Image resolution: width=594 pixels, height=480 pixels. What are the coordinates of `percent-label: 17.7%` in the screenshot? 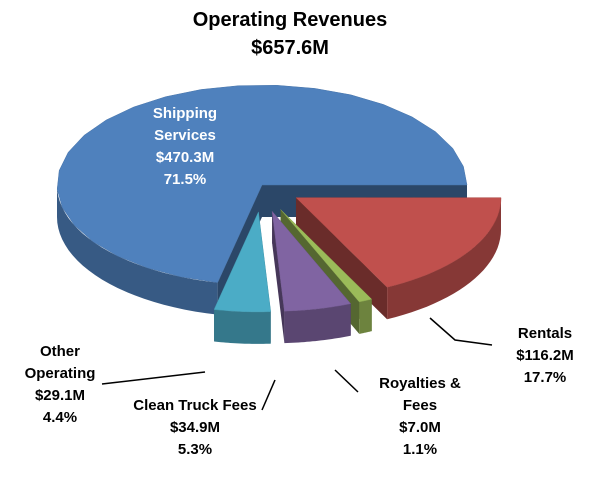 It's located at (545, 377).